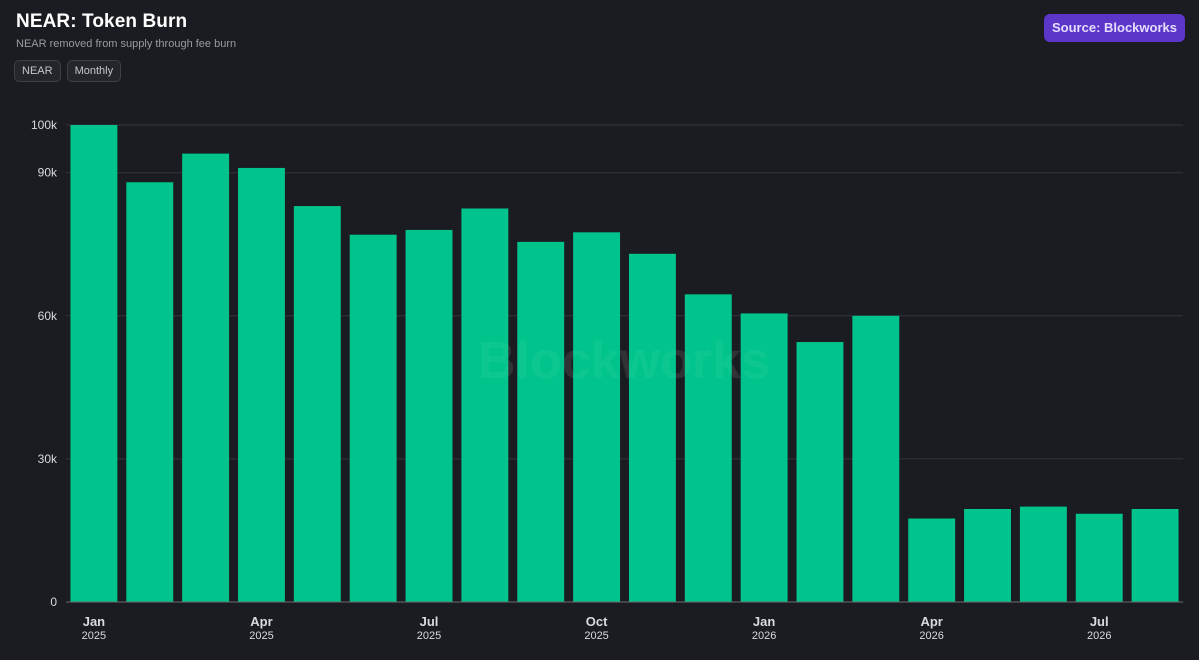 This screenshot has width=1199, height=660. Describe the element at coordinates (94, 71) in the screenshot. I see `tag-frequency: Monthly` at that location.